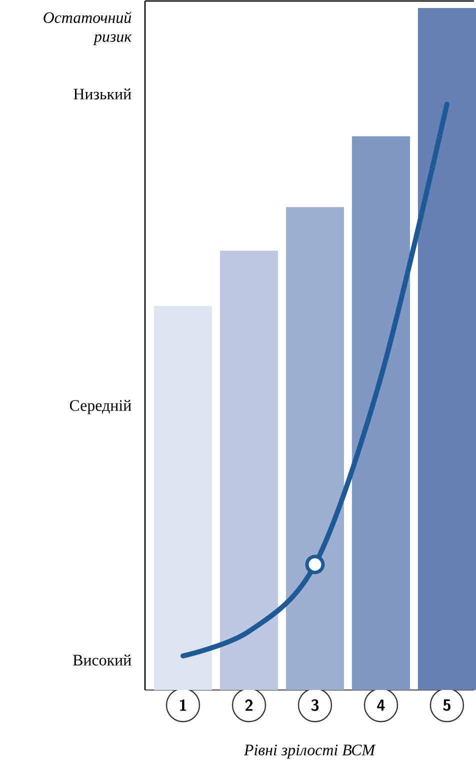 The width and height of the screenshot is (476, 764). Describe the element at coordinates (101, 407) in the screenshot. I see `text: Середній` at that location.